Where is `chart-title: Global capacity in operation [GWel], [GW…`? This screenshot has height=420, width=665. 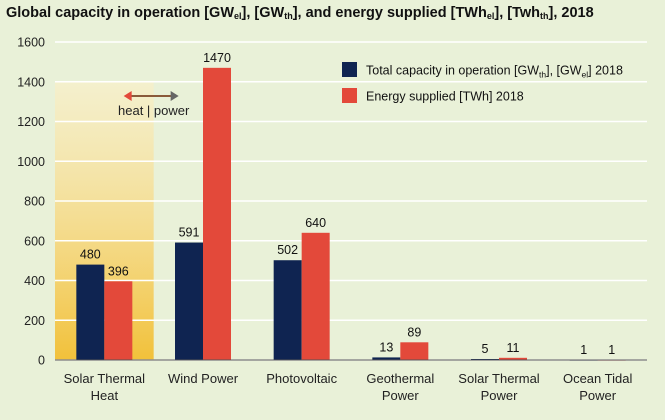 chart-title: Global capacity in operation [GWel], [GW… is located at coordinates (300, 13).